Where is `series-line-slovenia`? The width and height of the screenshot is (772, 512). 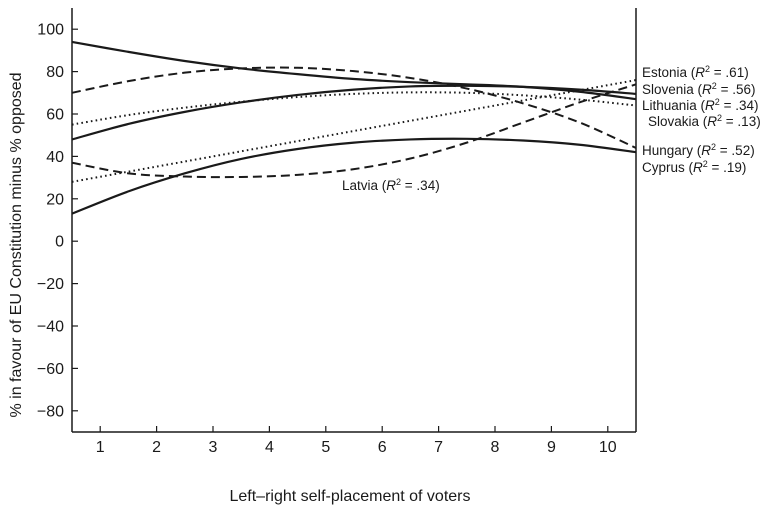 series-line-slovenia is located at coordinates (354, 112).